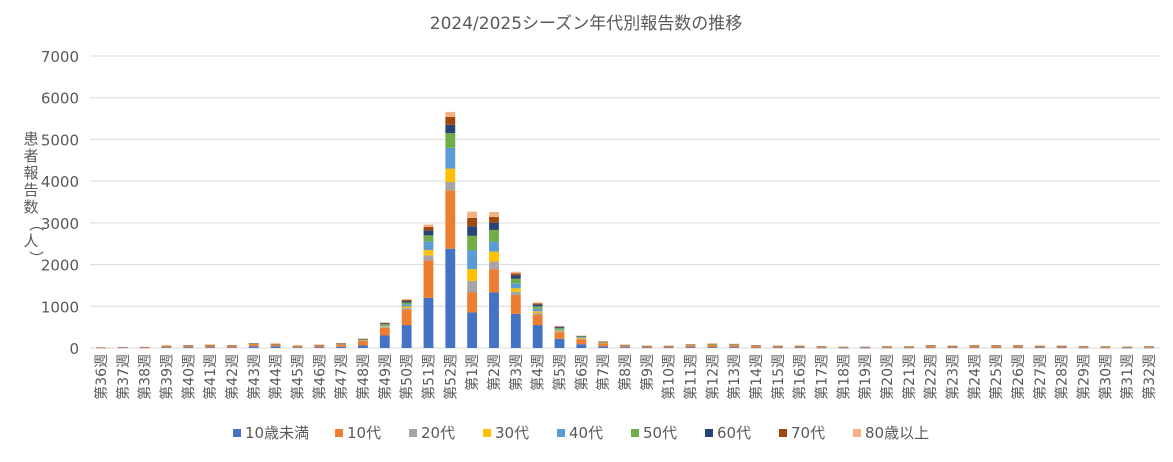 The width and height of the screenshot is (1173, 462). Describe the element at coordinates (210, 377) in the screenshot. I see `x-tick-label: 第41週` at that location.